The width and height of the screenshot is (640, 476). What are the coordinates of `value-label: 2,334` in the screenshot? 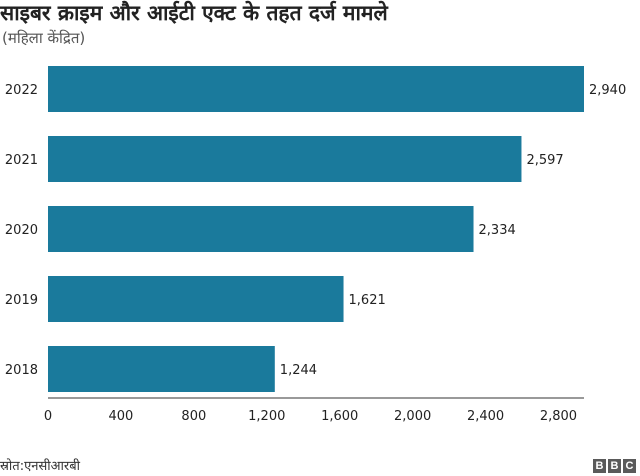 It's located at (497, 230).